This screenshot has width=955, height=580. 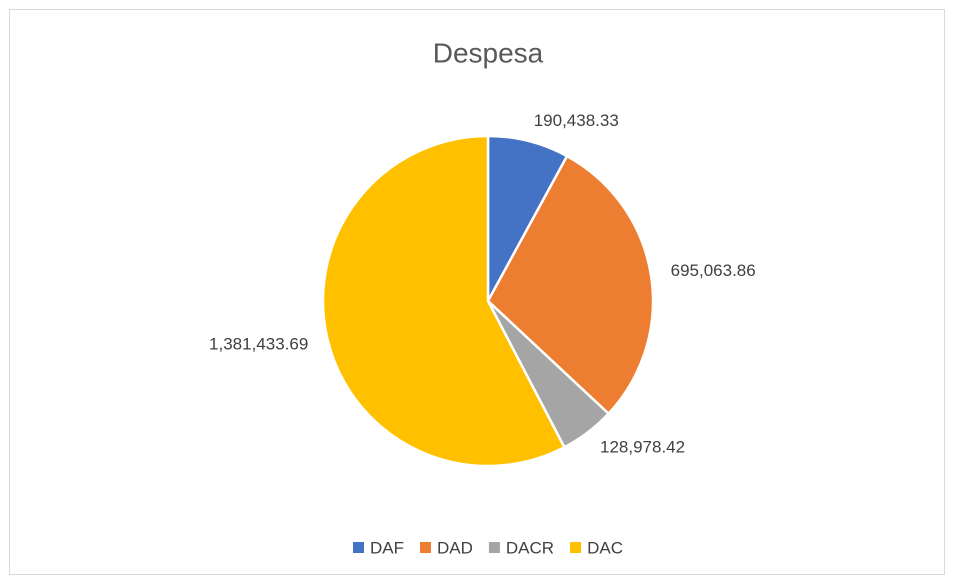 What do you see at coordinates (605, 547) in the screenshot?
I see `legend-label: DAC` at bounding box center [605, 547].